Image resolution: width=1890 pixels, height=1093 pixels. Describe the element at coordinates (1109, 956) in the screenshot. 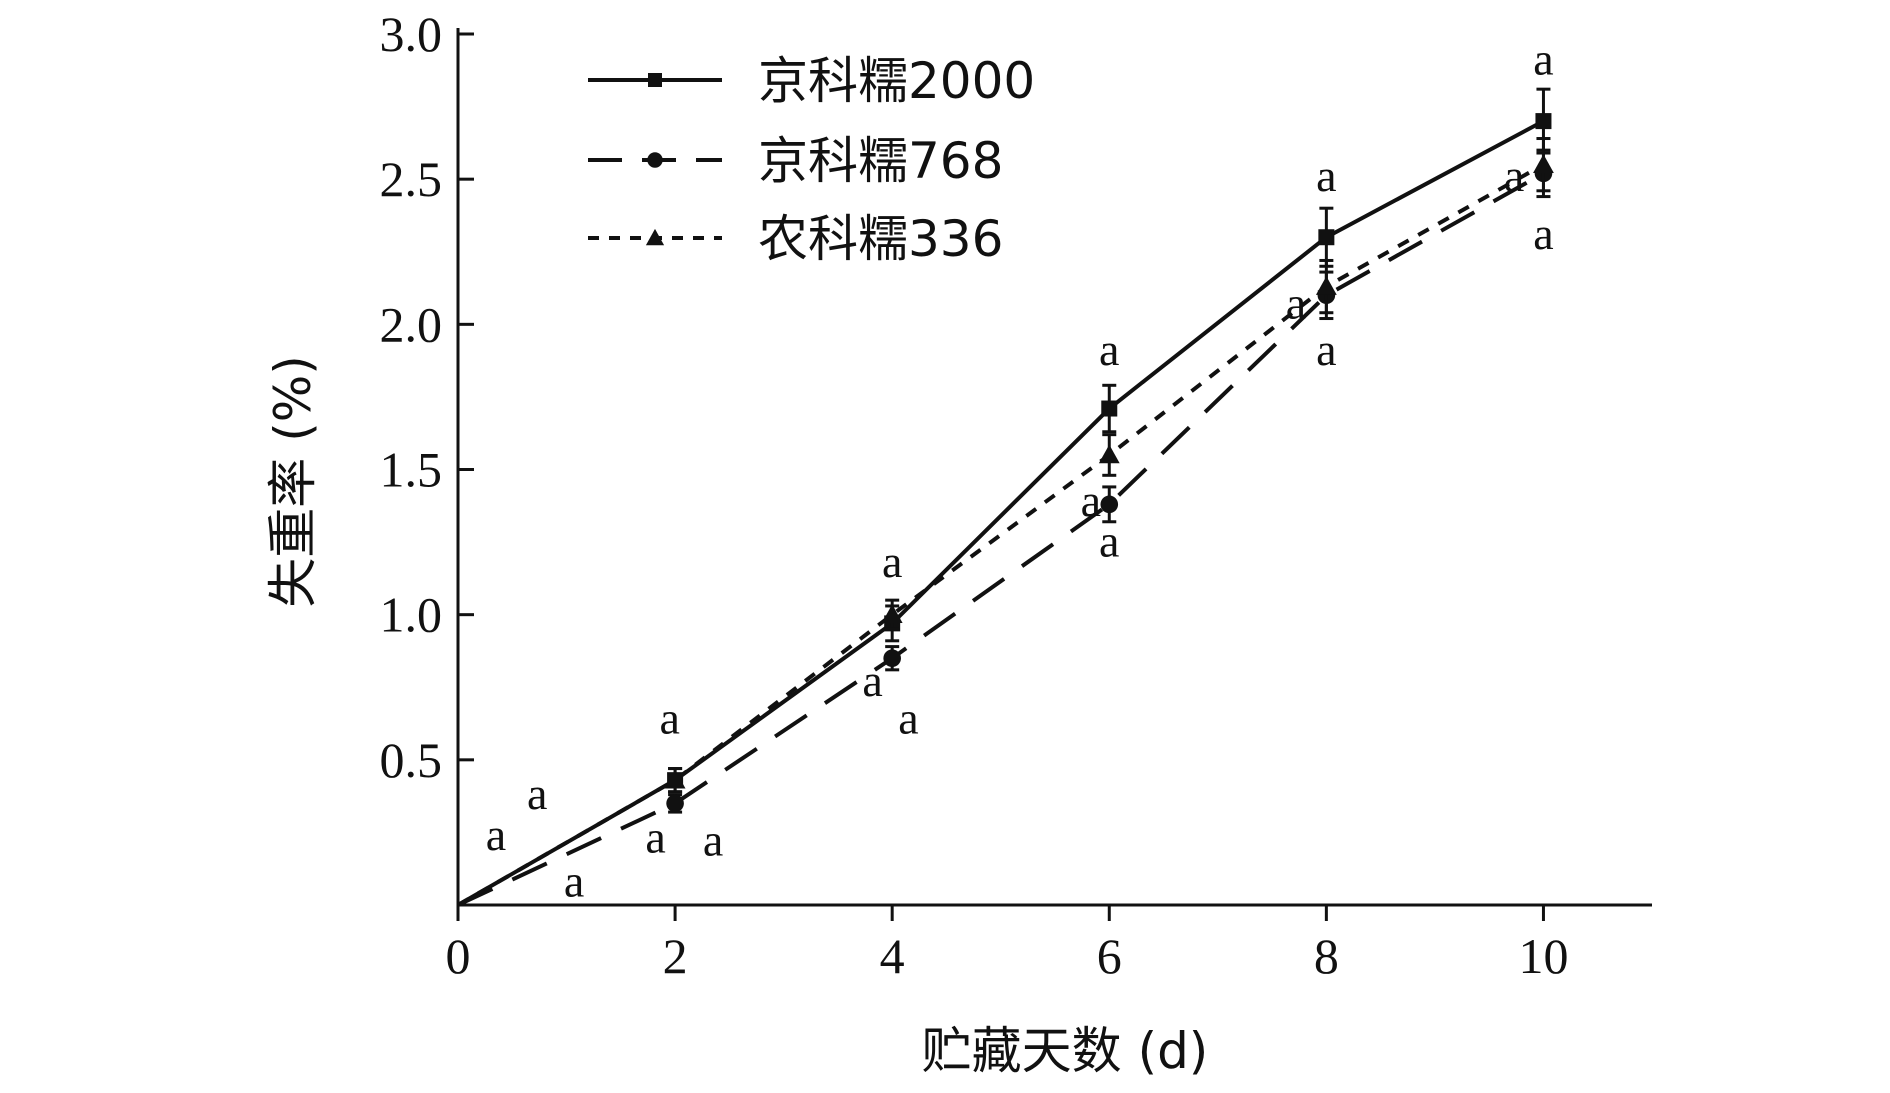

I see `x-tick-label: 6` at that location.